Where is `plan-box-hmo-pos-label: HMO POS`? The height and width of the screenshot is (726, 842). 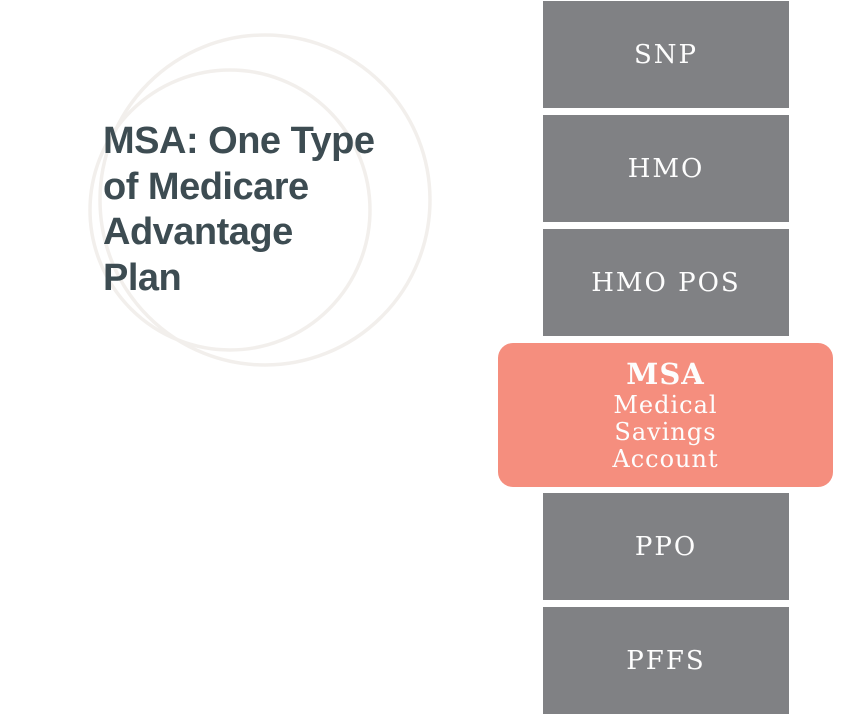 plan-box-hmo-pos-label: HMO POS is located at coordinates (666, 282).